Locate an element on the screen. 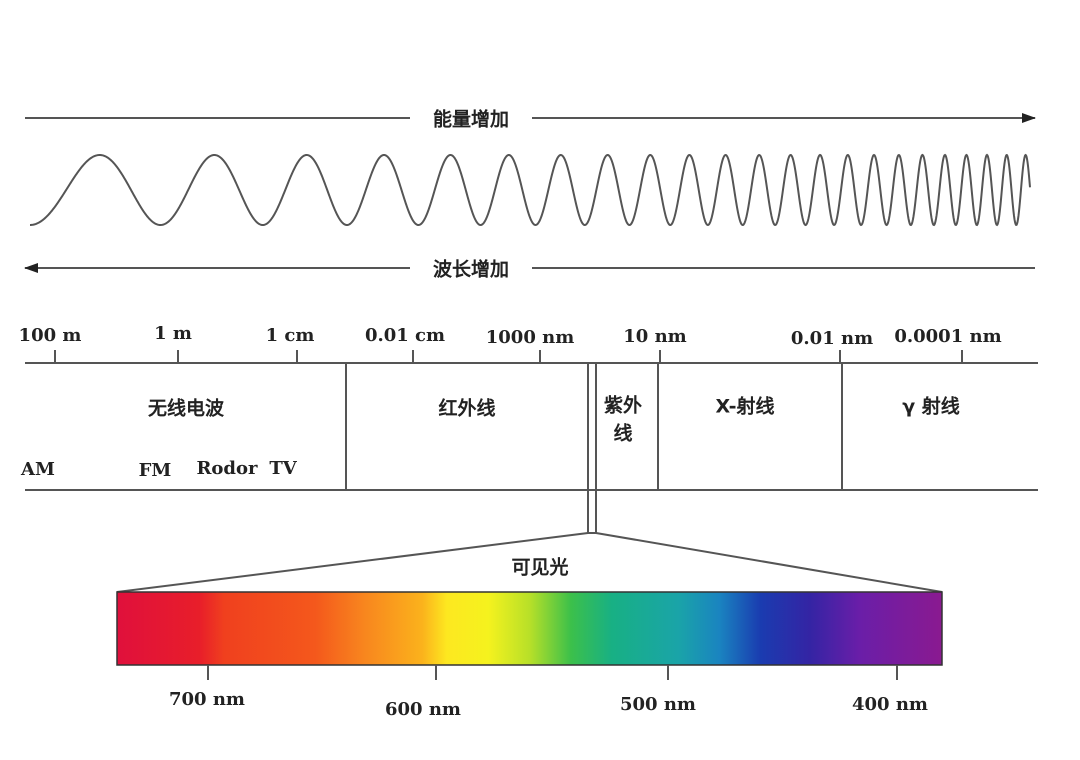  visible-tick-label: 400 nm is located at coordinates (890, 704).